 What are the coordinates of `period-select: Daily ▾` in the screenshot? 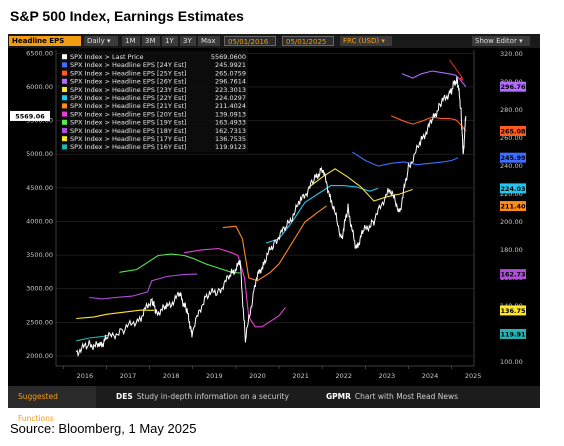 It's located at (101, 41).